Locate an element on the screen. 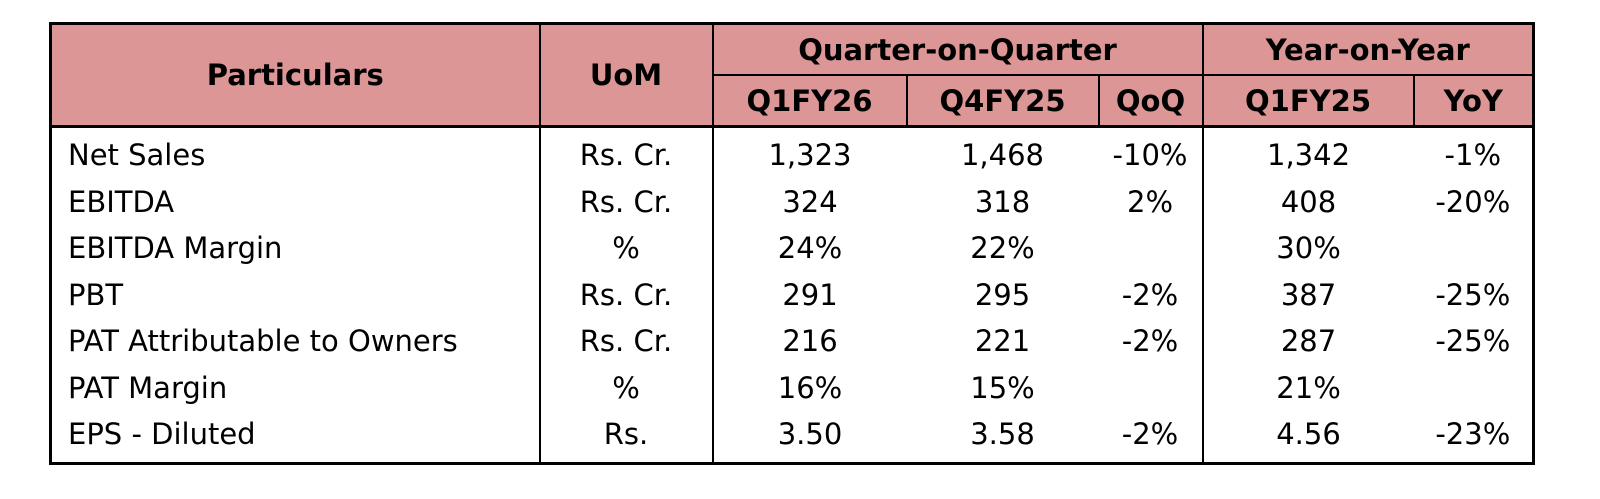 This screenshot has width=1600, height=499. cell-qoq: -10% is located at coordinates (1151, 152).